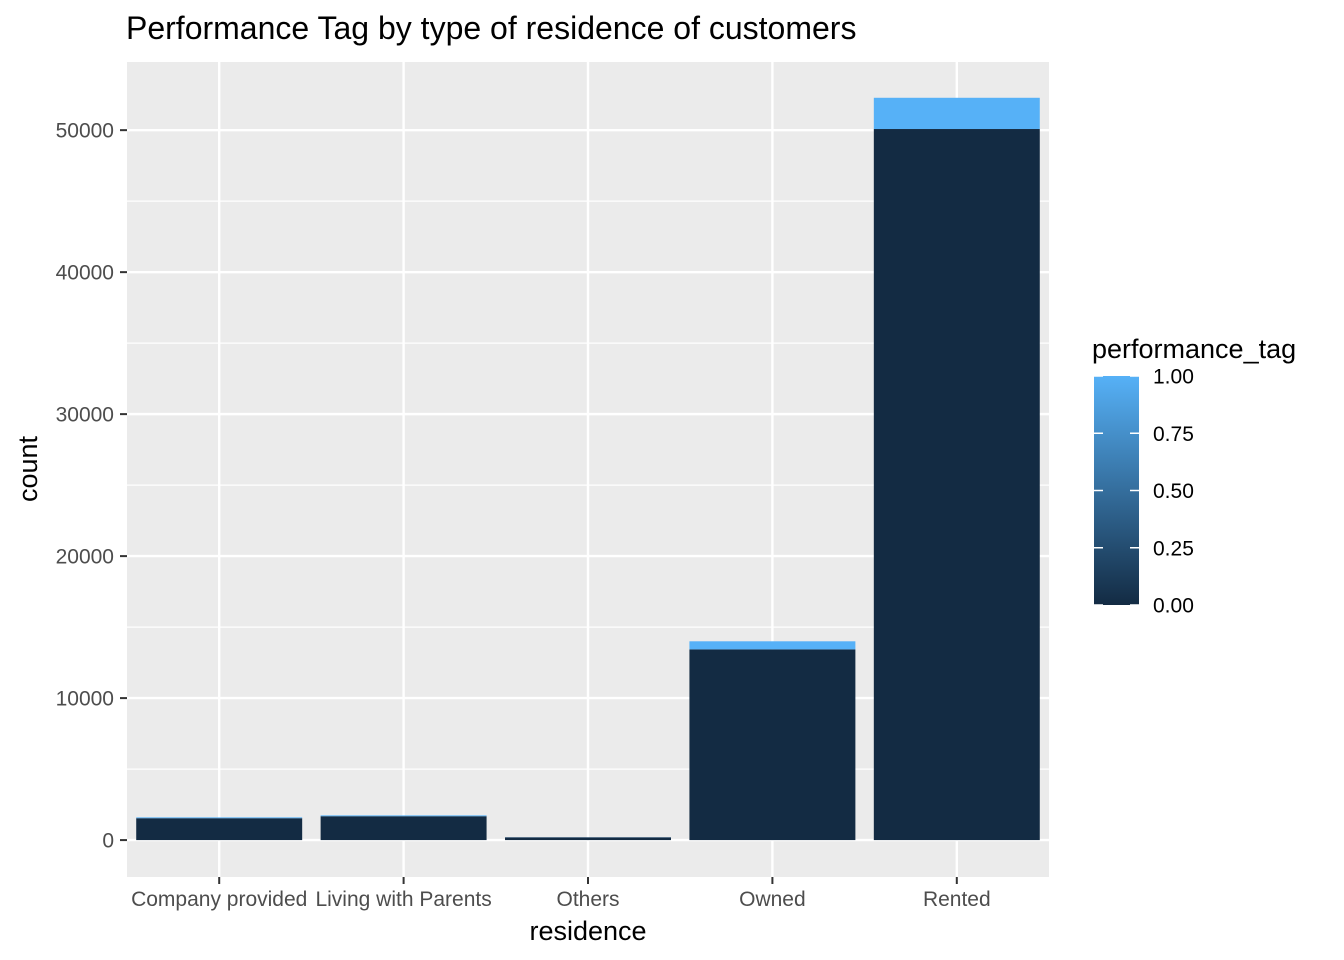 This screenshot has height=960, width=1344. I want to click on legend-tick-label: 0.25, so click(1173, 548).